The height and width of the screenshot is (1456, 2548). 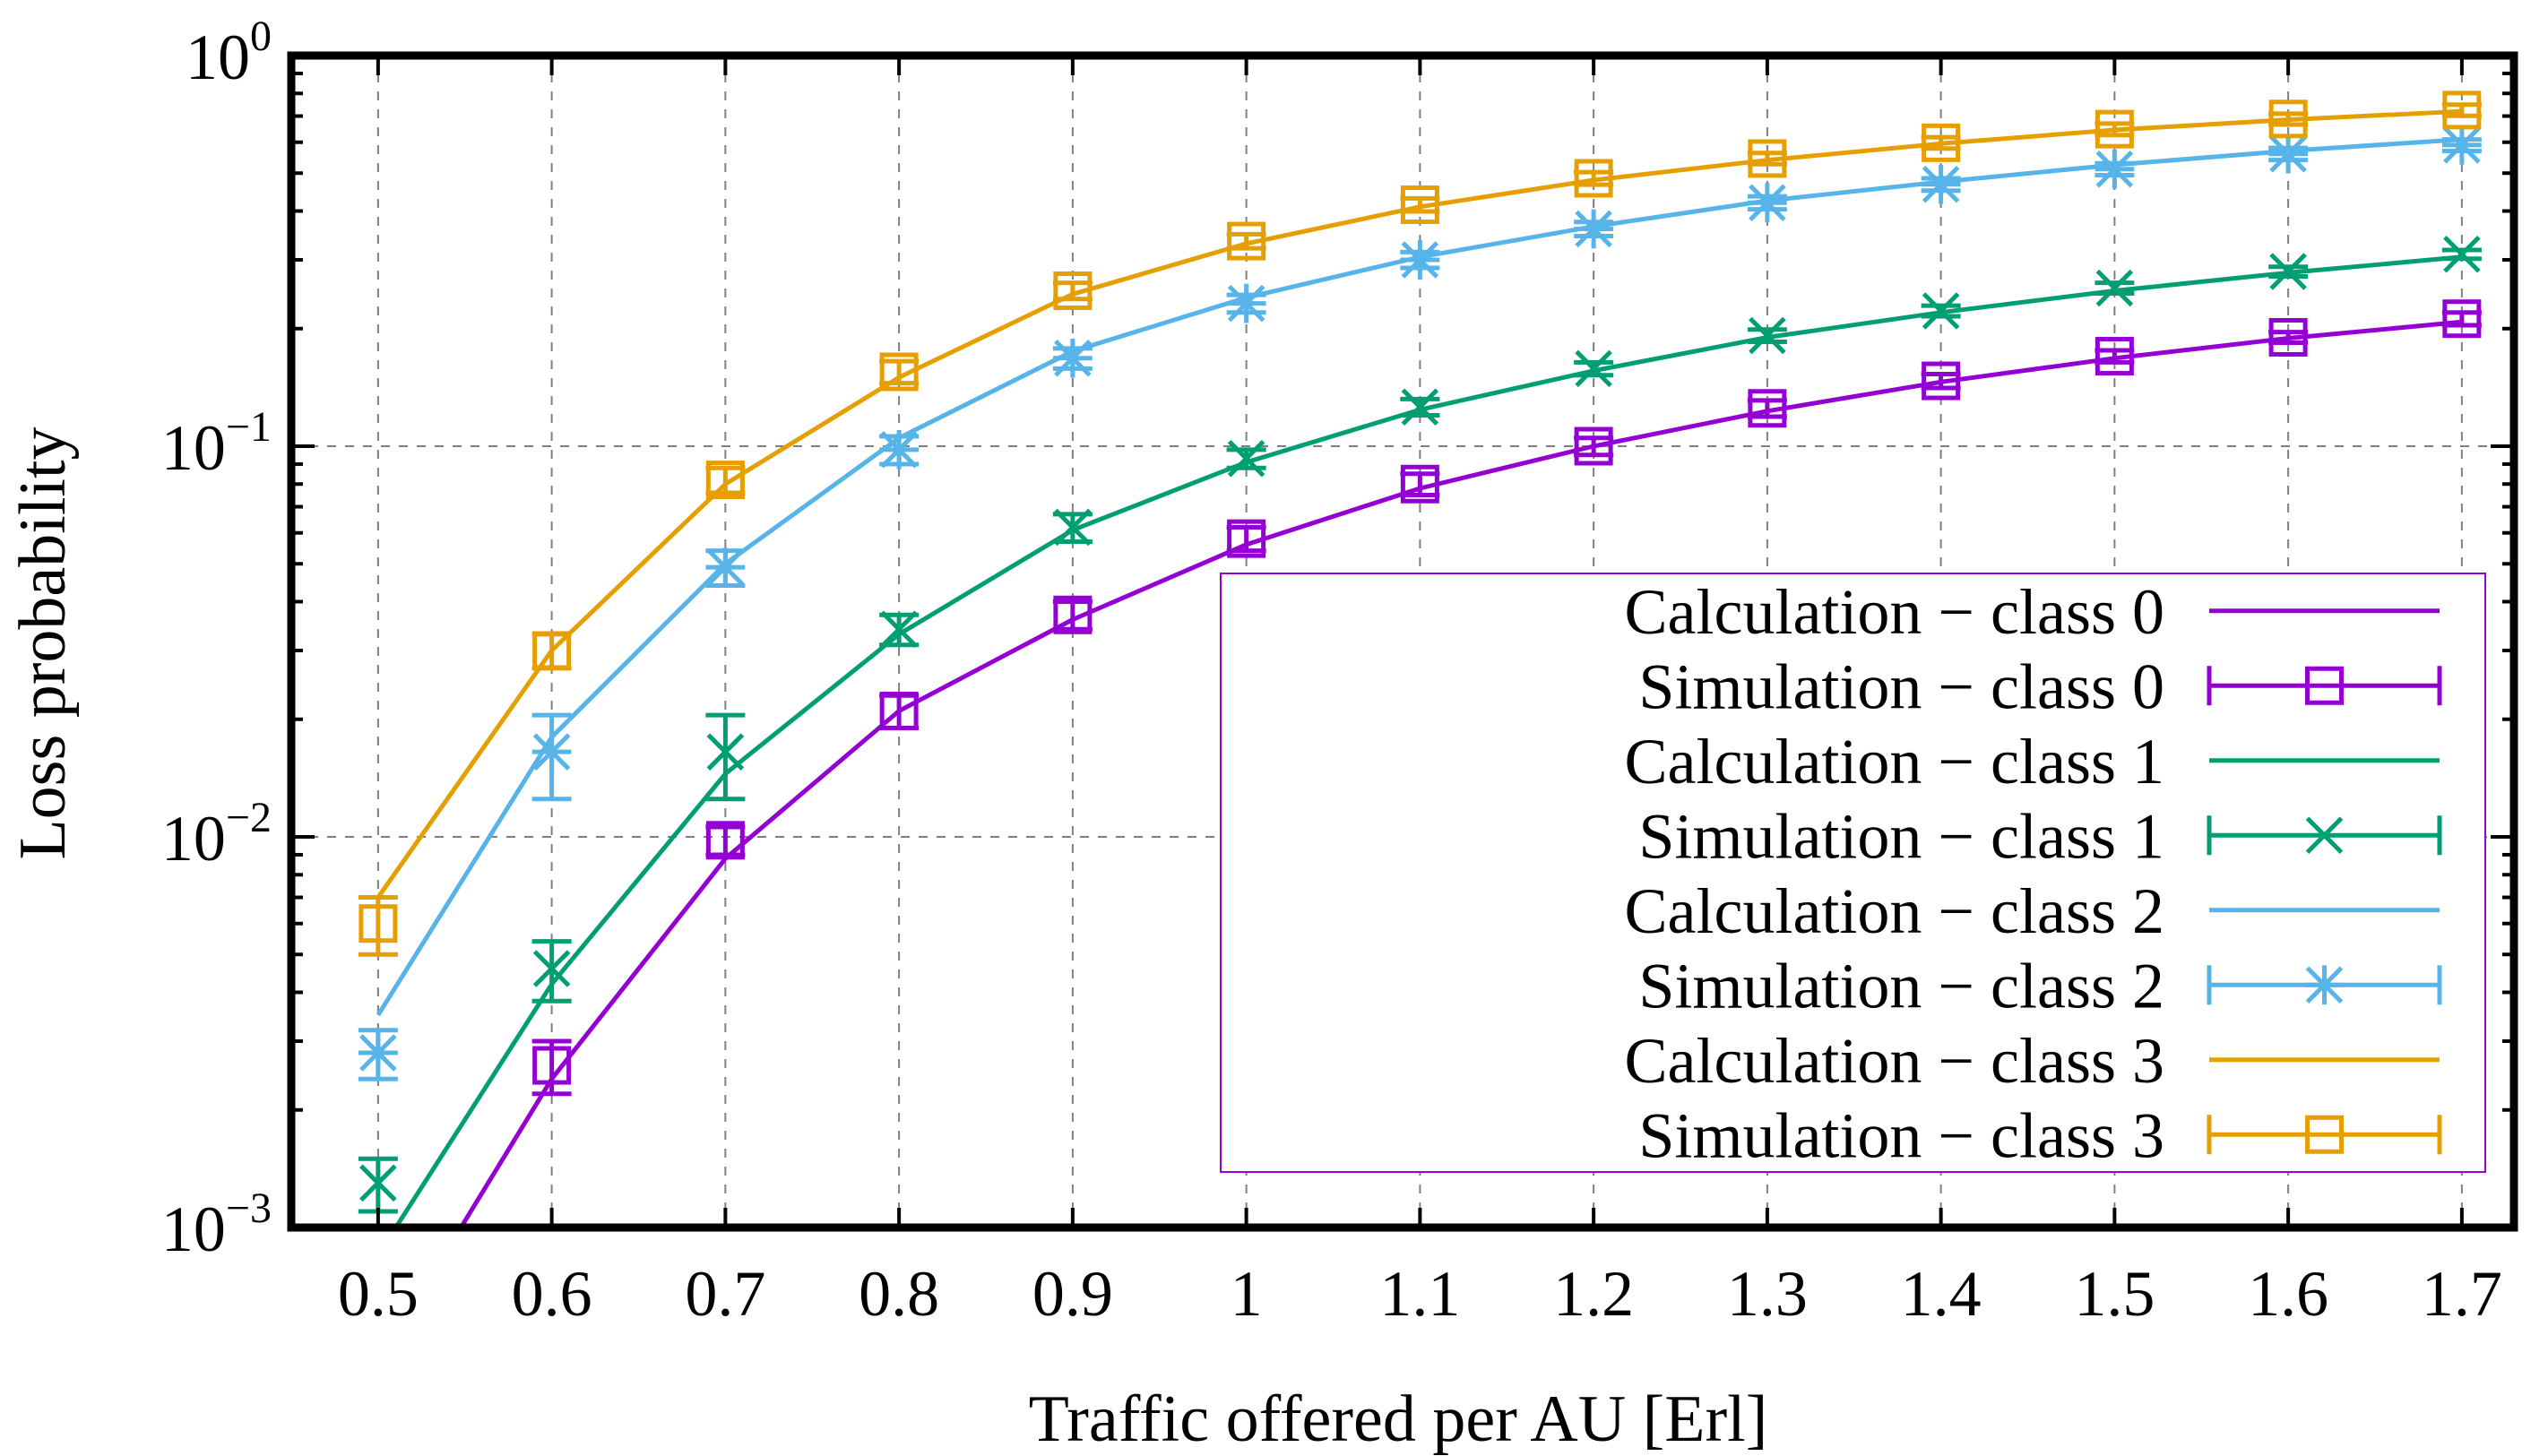 I want to click on x-tick-label: 0.6, so click(x=552, y=1294).